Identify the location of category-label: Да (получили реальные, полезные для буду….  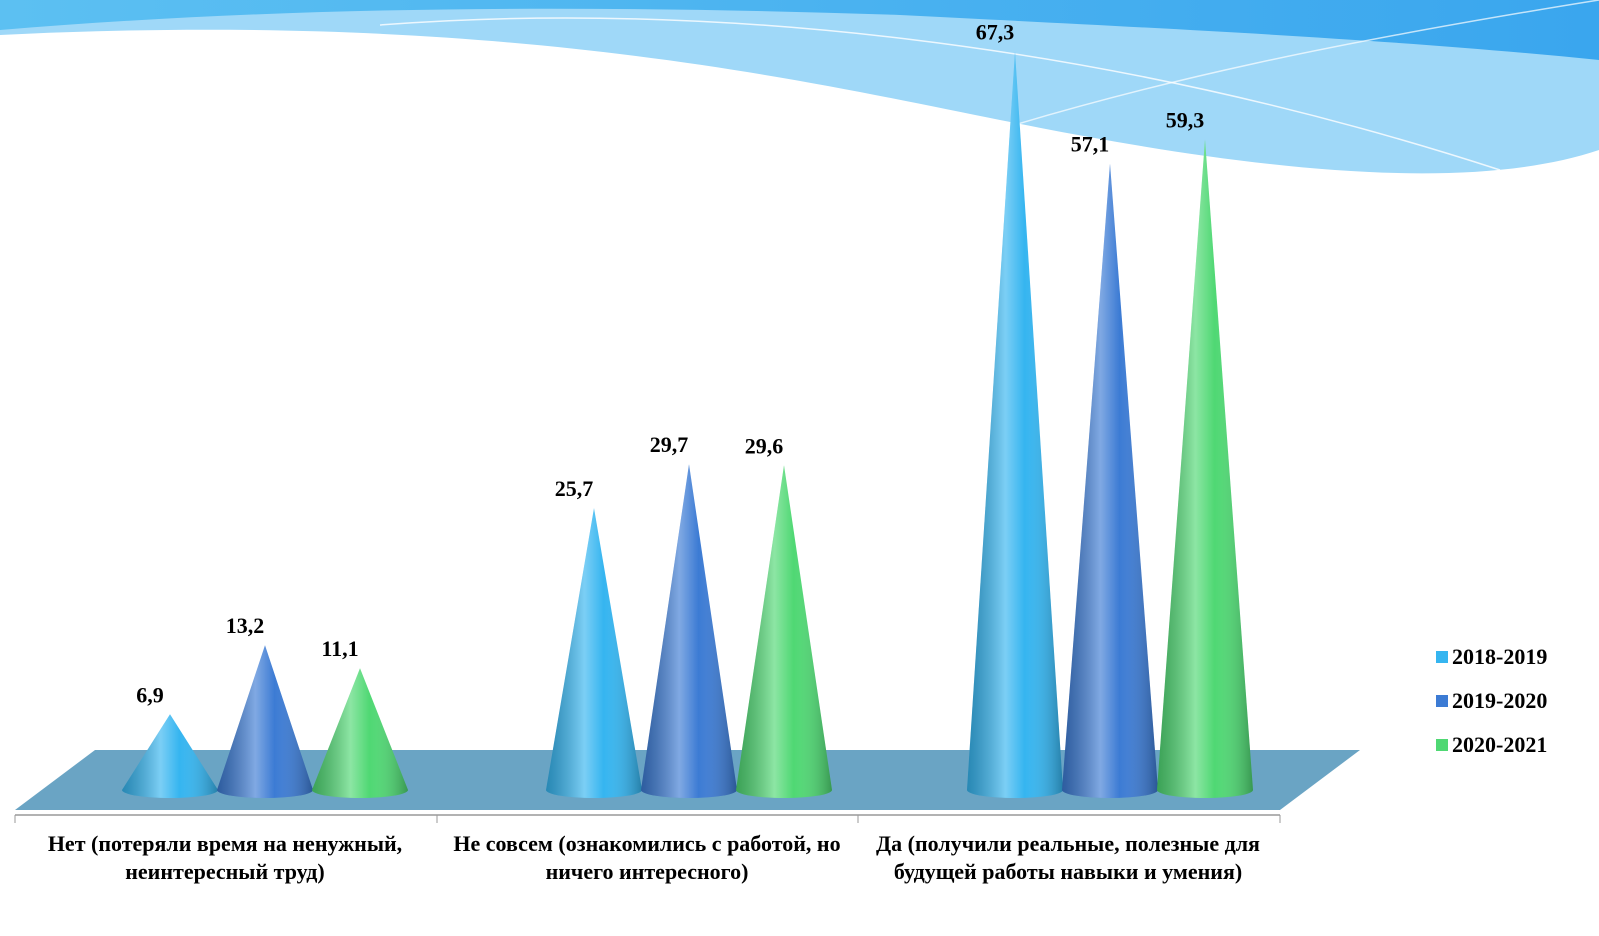
(1068, 857).